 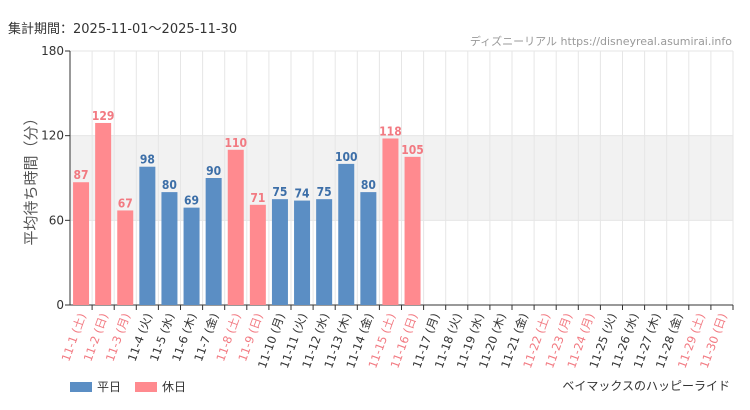 What do you see at coordinates (52, 51) in the screenshot?
I see `y-tick-label: 180` at bounding box center [52, 51].